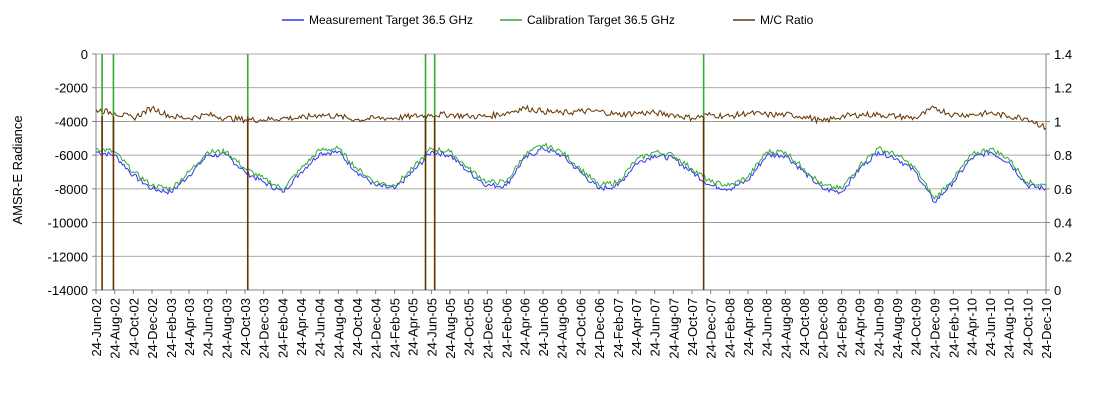 The image size is (1113, 400). What do you see at coordinates (450, 328) in the screenshot?
I see `x-tick-label: 24-Aug-05` at bounding box center [450, 328].